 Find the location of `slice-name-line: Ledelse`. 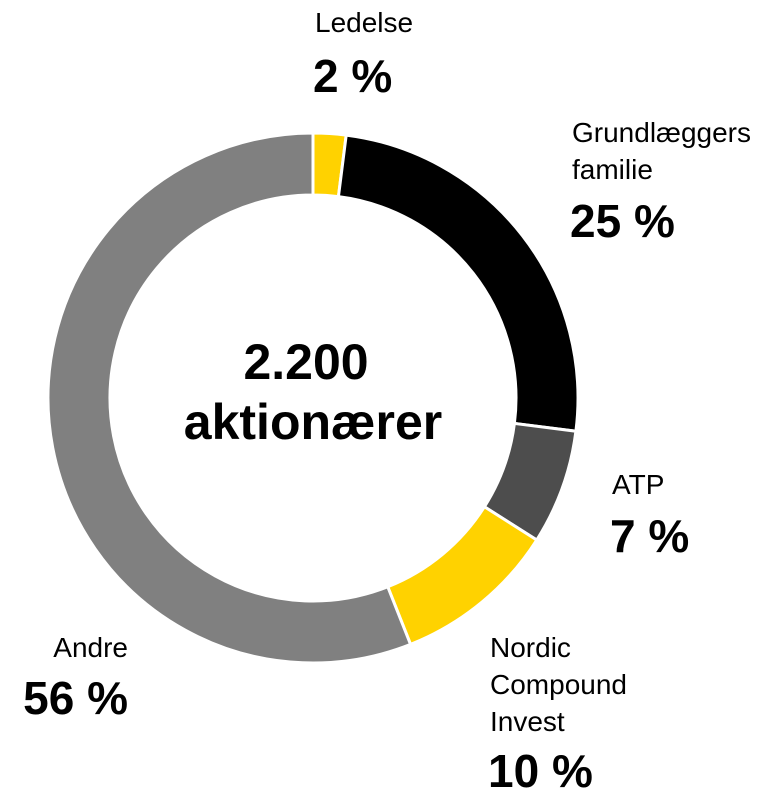

slice-name-line: Ledelse is located at coordinates (364, 22).